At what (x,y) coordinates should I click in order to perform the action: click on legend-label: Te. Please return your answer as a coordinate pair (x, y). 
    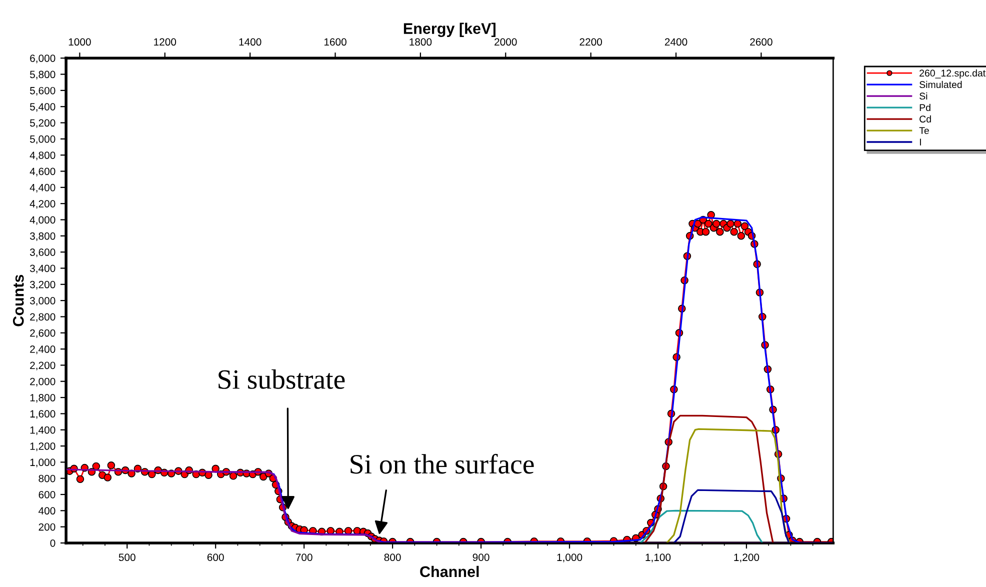
    Looking at the image, I should click on (924, 130).